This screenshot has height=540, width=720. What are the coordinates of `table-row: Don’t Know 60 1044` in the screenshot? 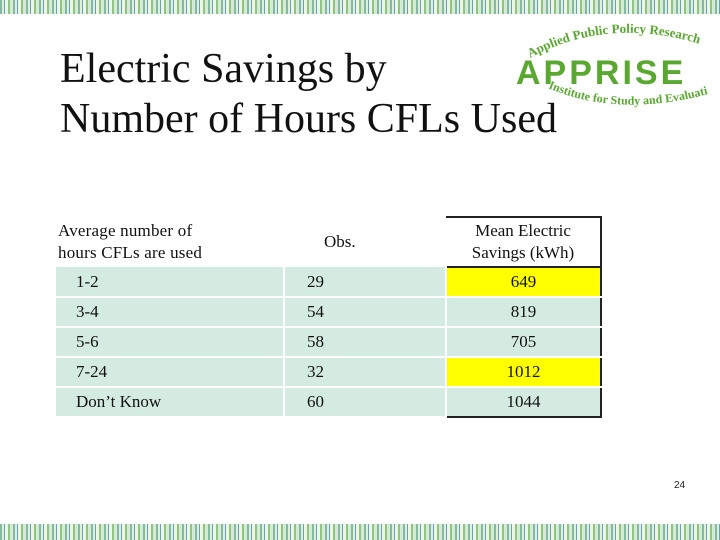 It's located at (329, 402).